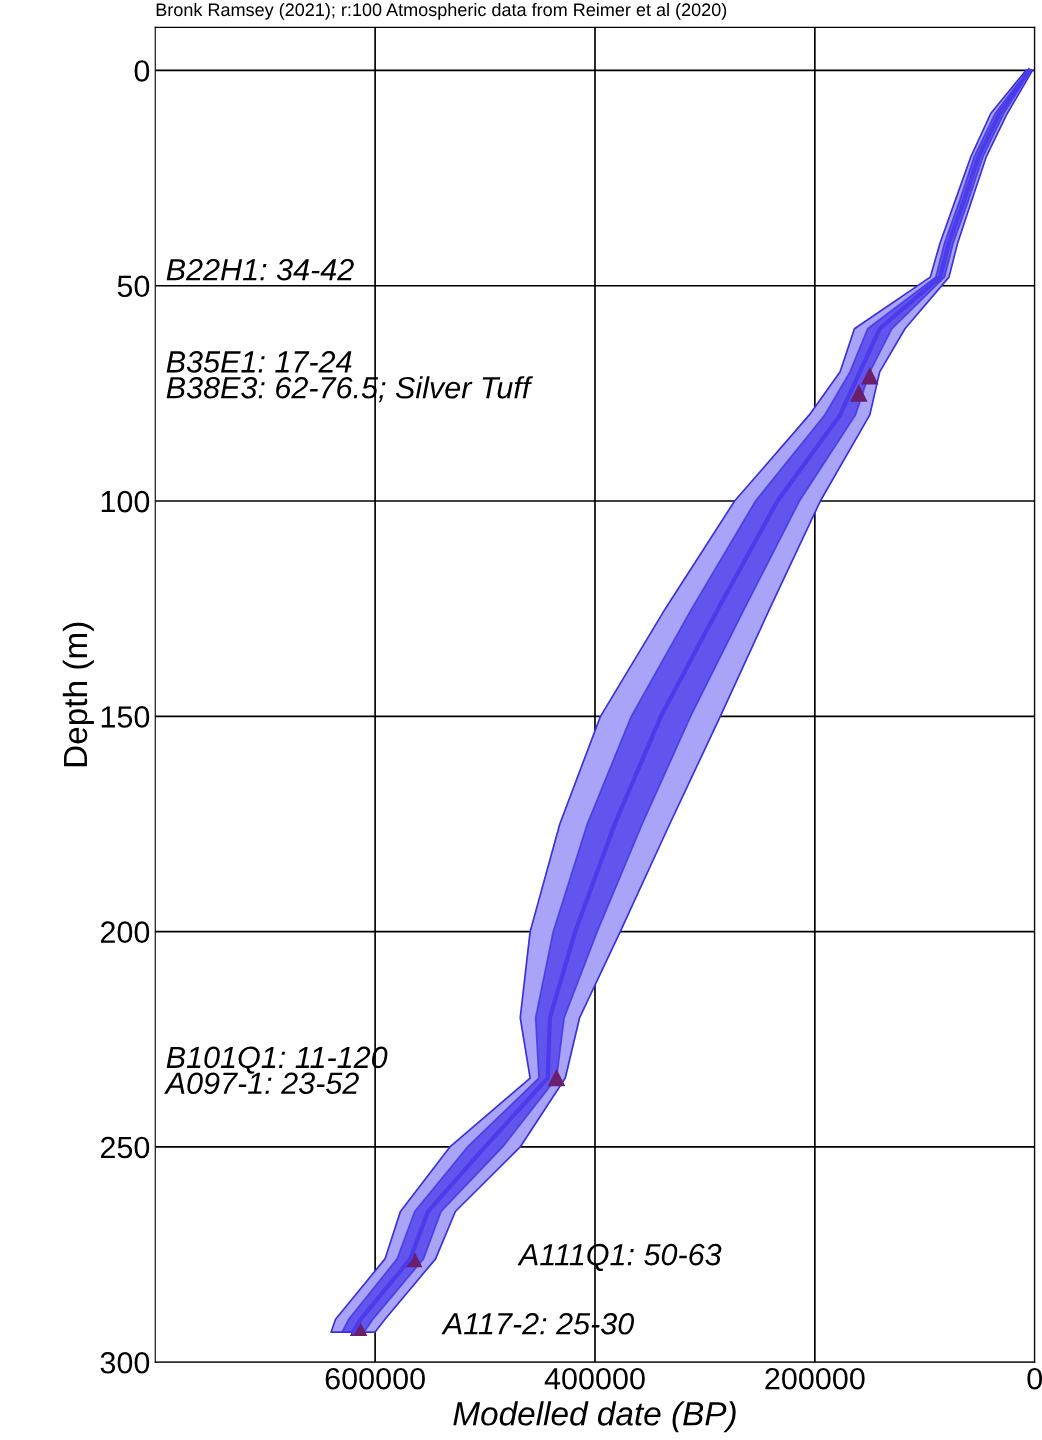  I want to click on y-tick-label: 150, so click(125, 717).